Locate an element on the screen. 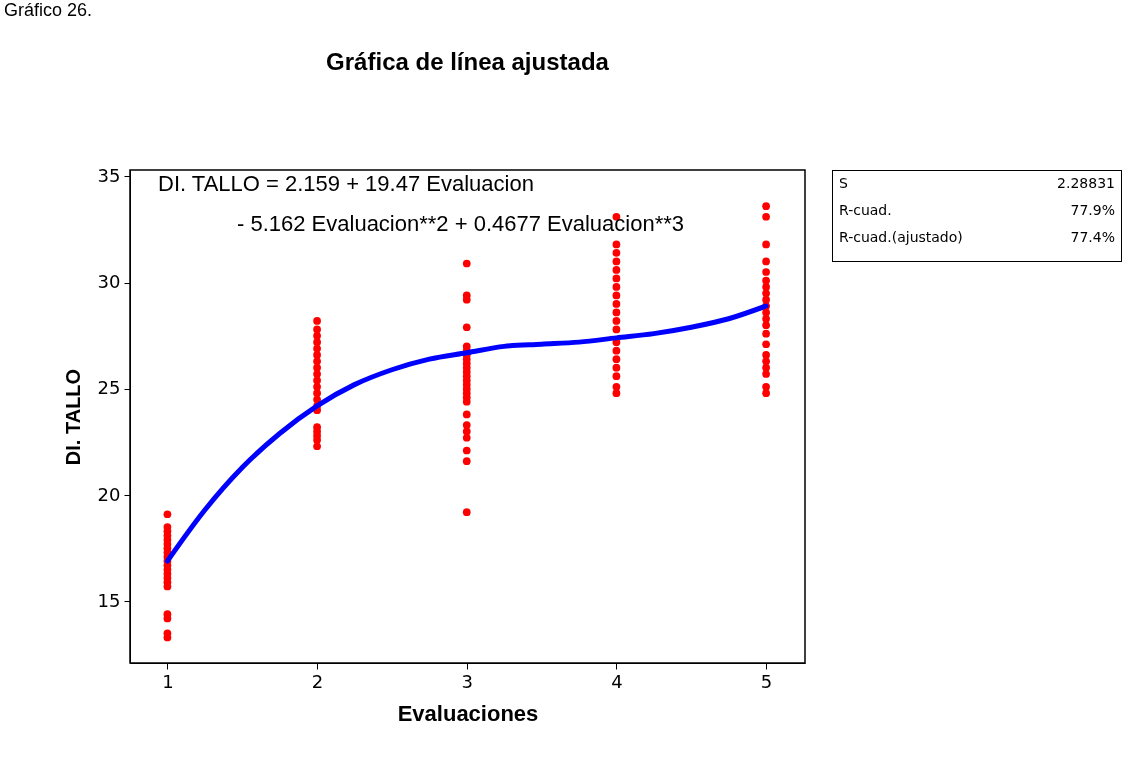  y-tick-label: 20 is located at coordinates (109, 494).